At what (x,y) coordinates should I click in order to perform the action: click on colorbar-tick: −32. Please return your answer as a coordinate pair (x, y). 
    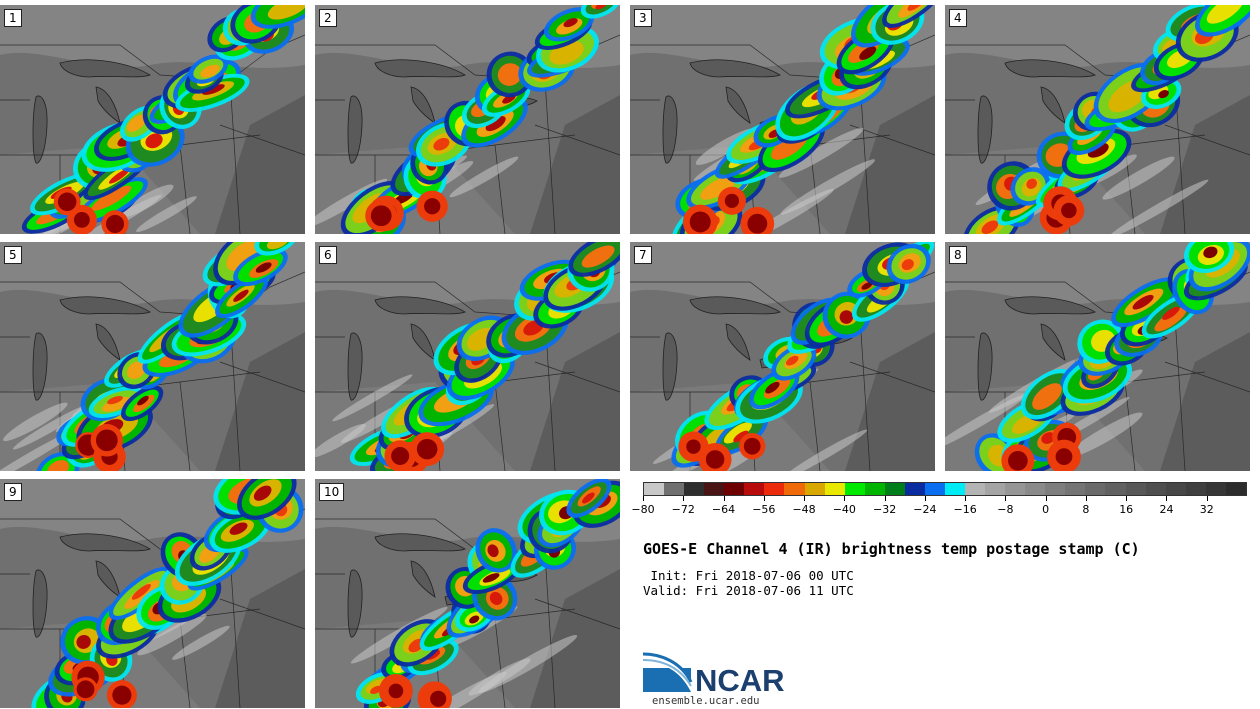
    Looking at the image, I should click on (884, 506).